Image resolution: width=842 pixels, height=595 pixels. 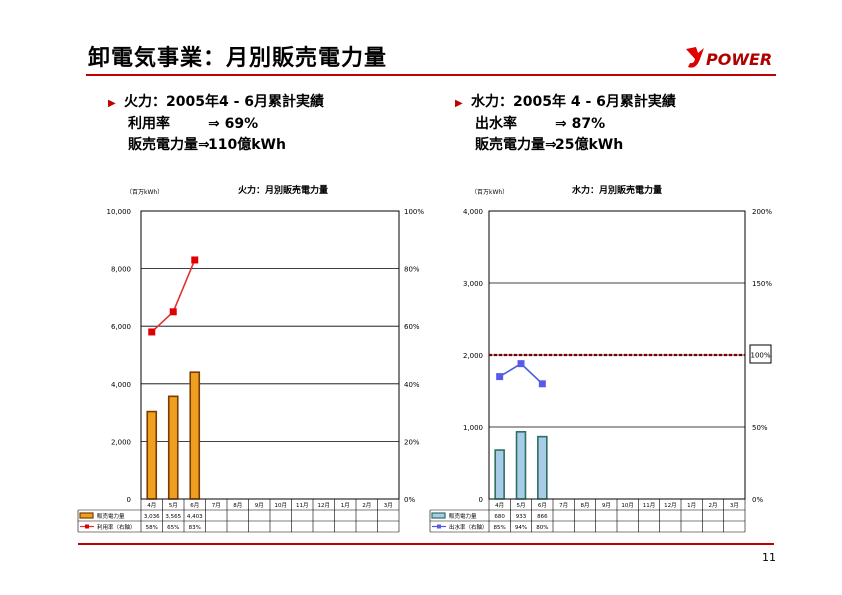 What do you see at coordinates (695, 57) in the screenshot?
I see `logo-j-mark` at bounding box center [695, 57].